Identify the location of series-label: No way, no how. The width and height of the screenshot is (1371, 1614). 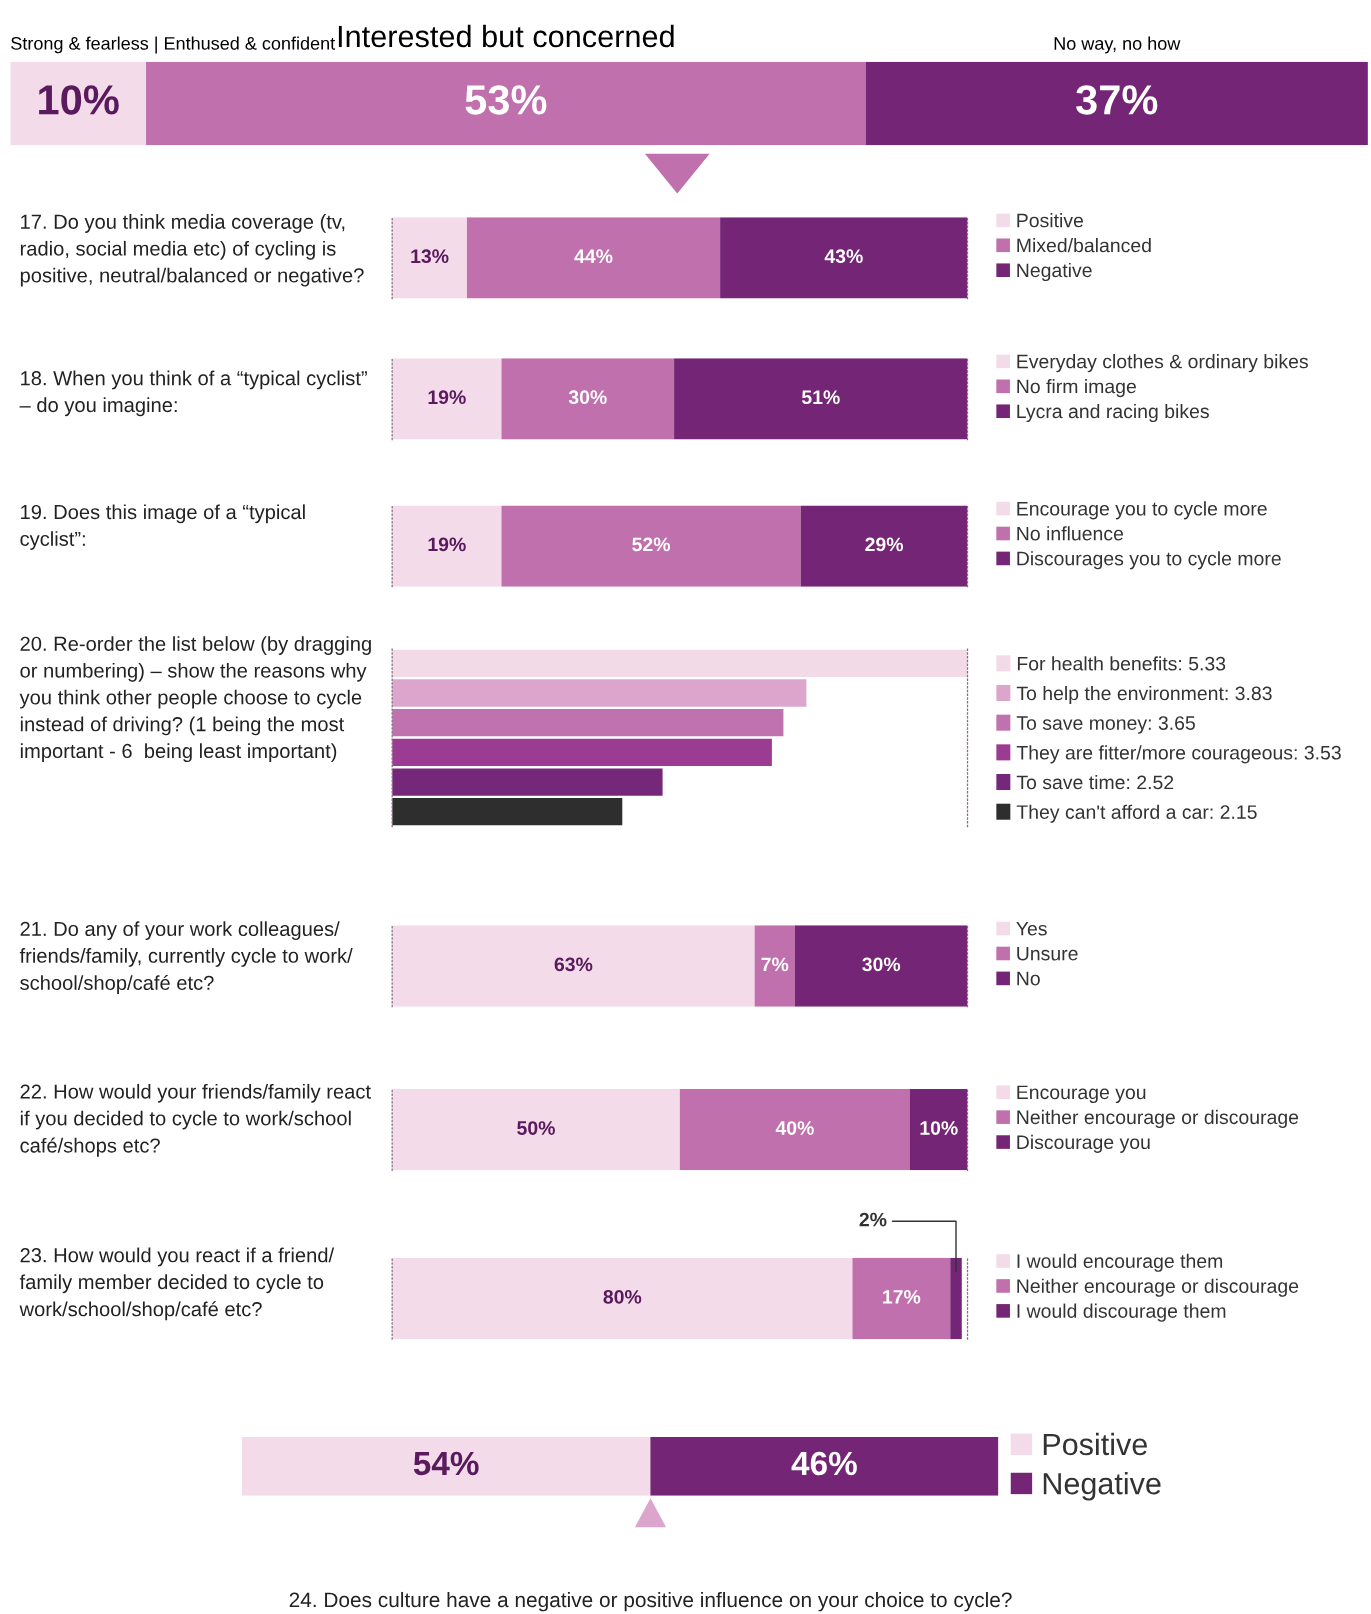
(1117, 45).